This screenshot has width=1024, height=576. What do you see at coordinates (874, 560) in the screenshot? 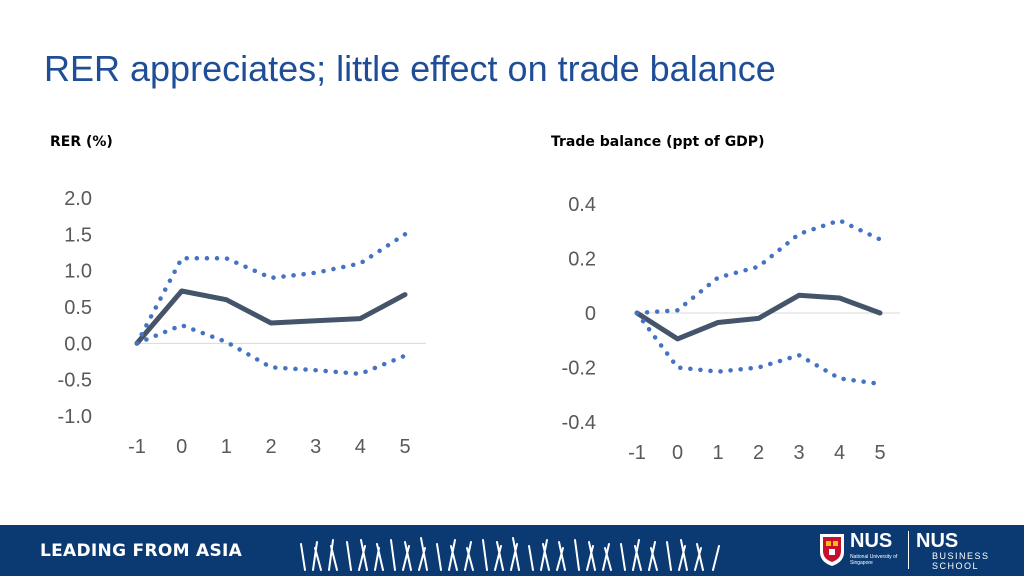
I see `nus-logo-subtitle: National University of Singapore` at bounding box center [874, 560].